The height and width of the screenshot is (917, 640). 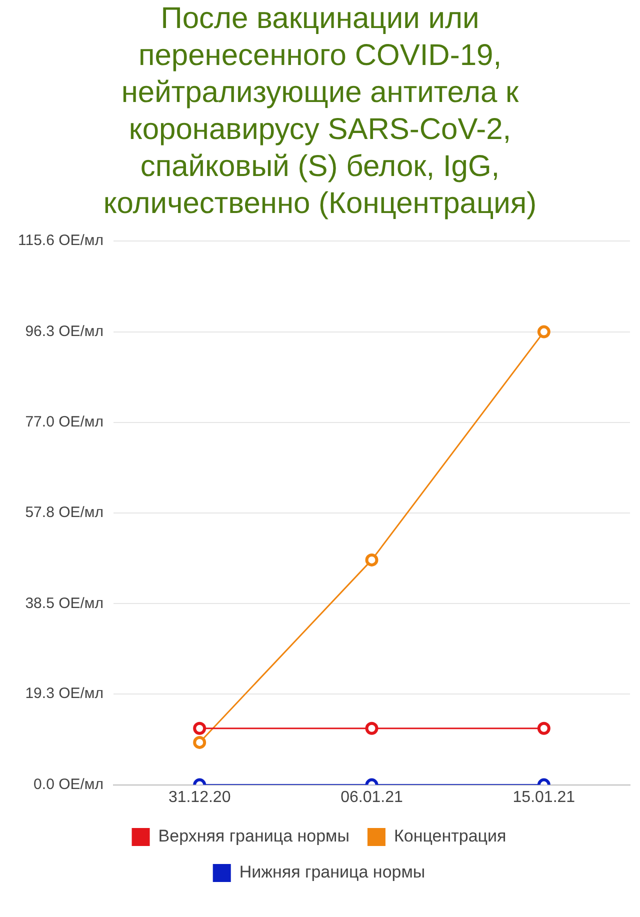 What do you see at coordinates (61, 241) in the screenshot?
I see `y-tick-label: 115.6 ОЕ/мл` at bounding box center [61, 241].